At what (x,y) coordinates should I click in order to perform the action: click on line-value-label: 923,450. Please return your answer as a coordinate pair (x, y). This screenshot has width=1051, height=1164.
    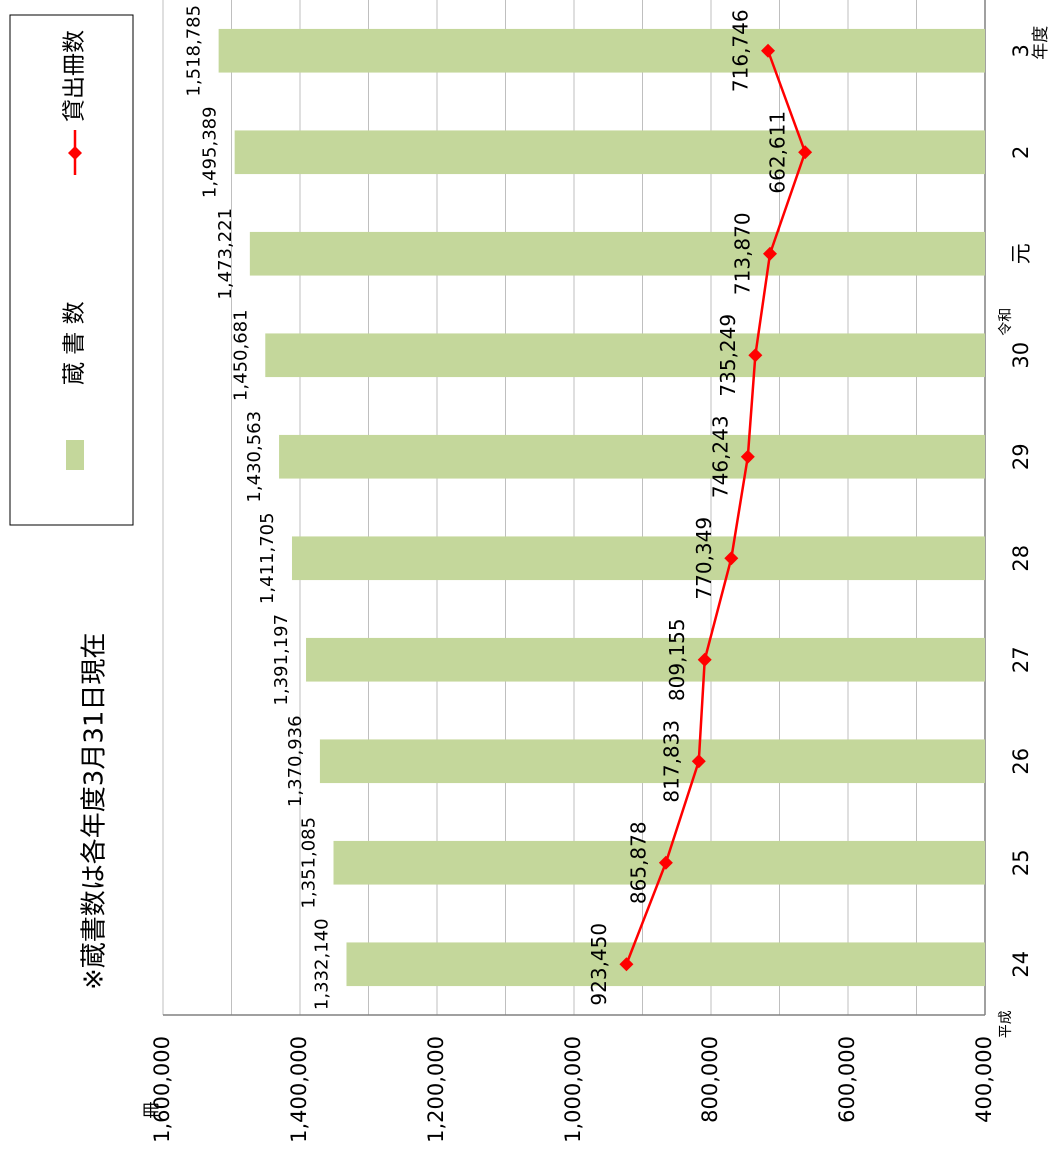
    Looking at the image, I should click on (599, 964).